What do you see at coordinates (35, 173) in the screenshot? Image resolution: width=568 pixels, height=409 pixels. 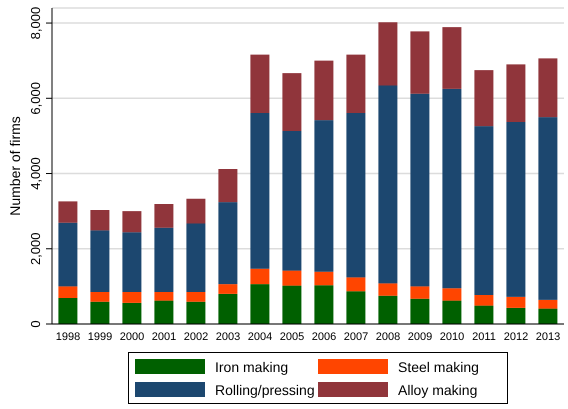 I see `y-tick-label: 4,000` at bounding box center [35, 173].